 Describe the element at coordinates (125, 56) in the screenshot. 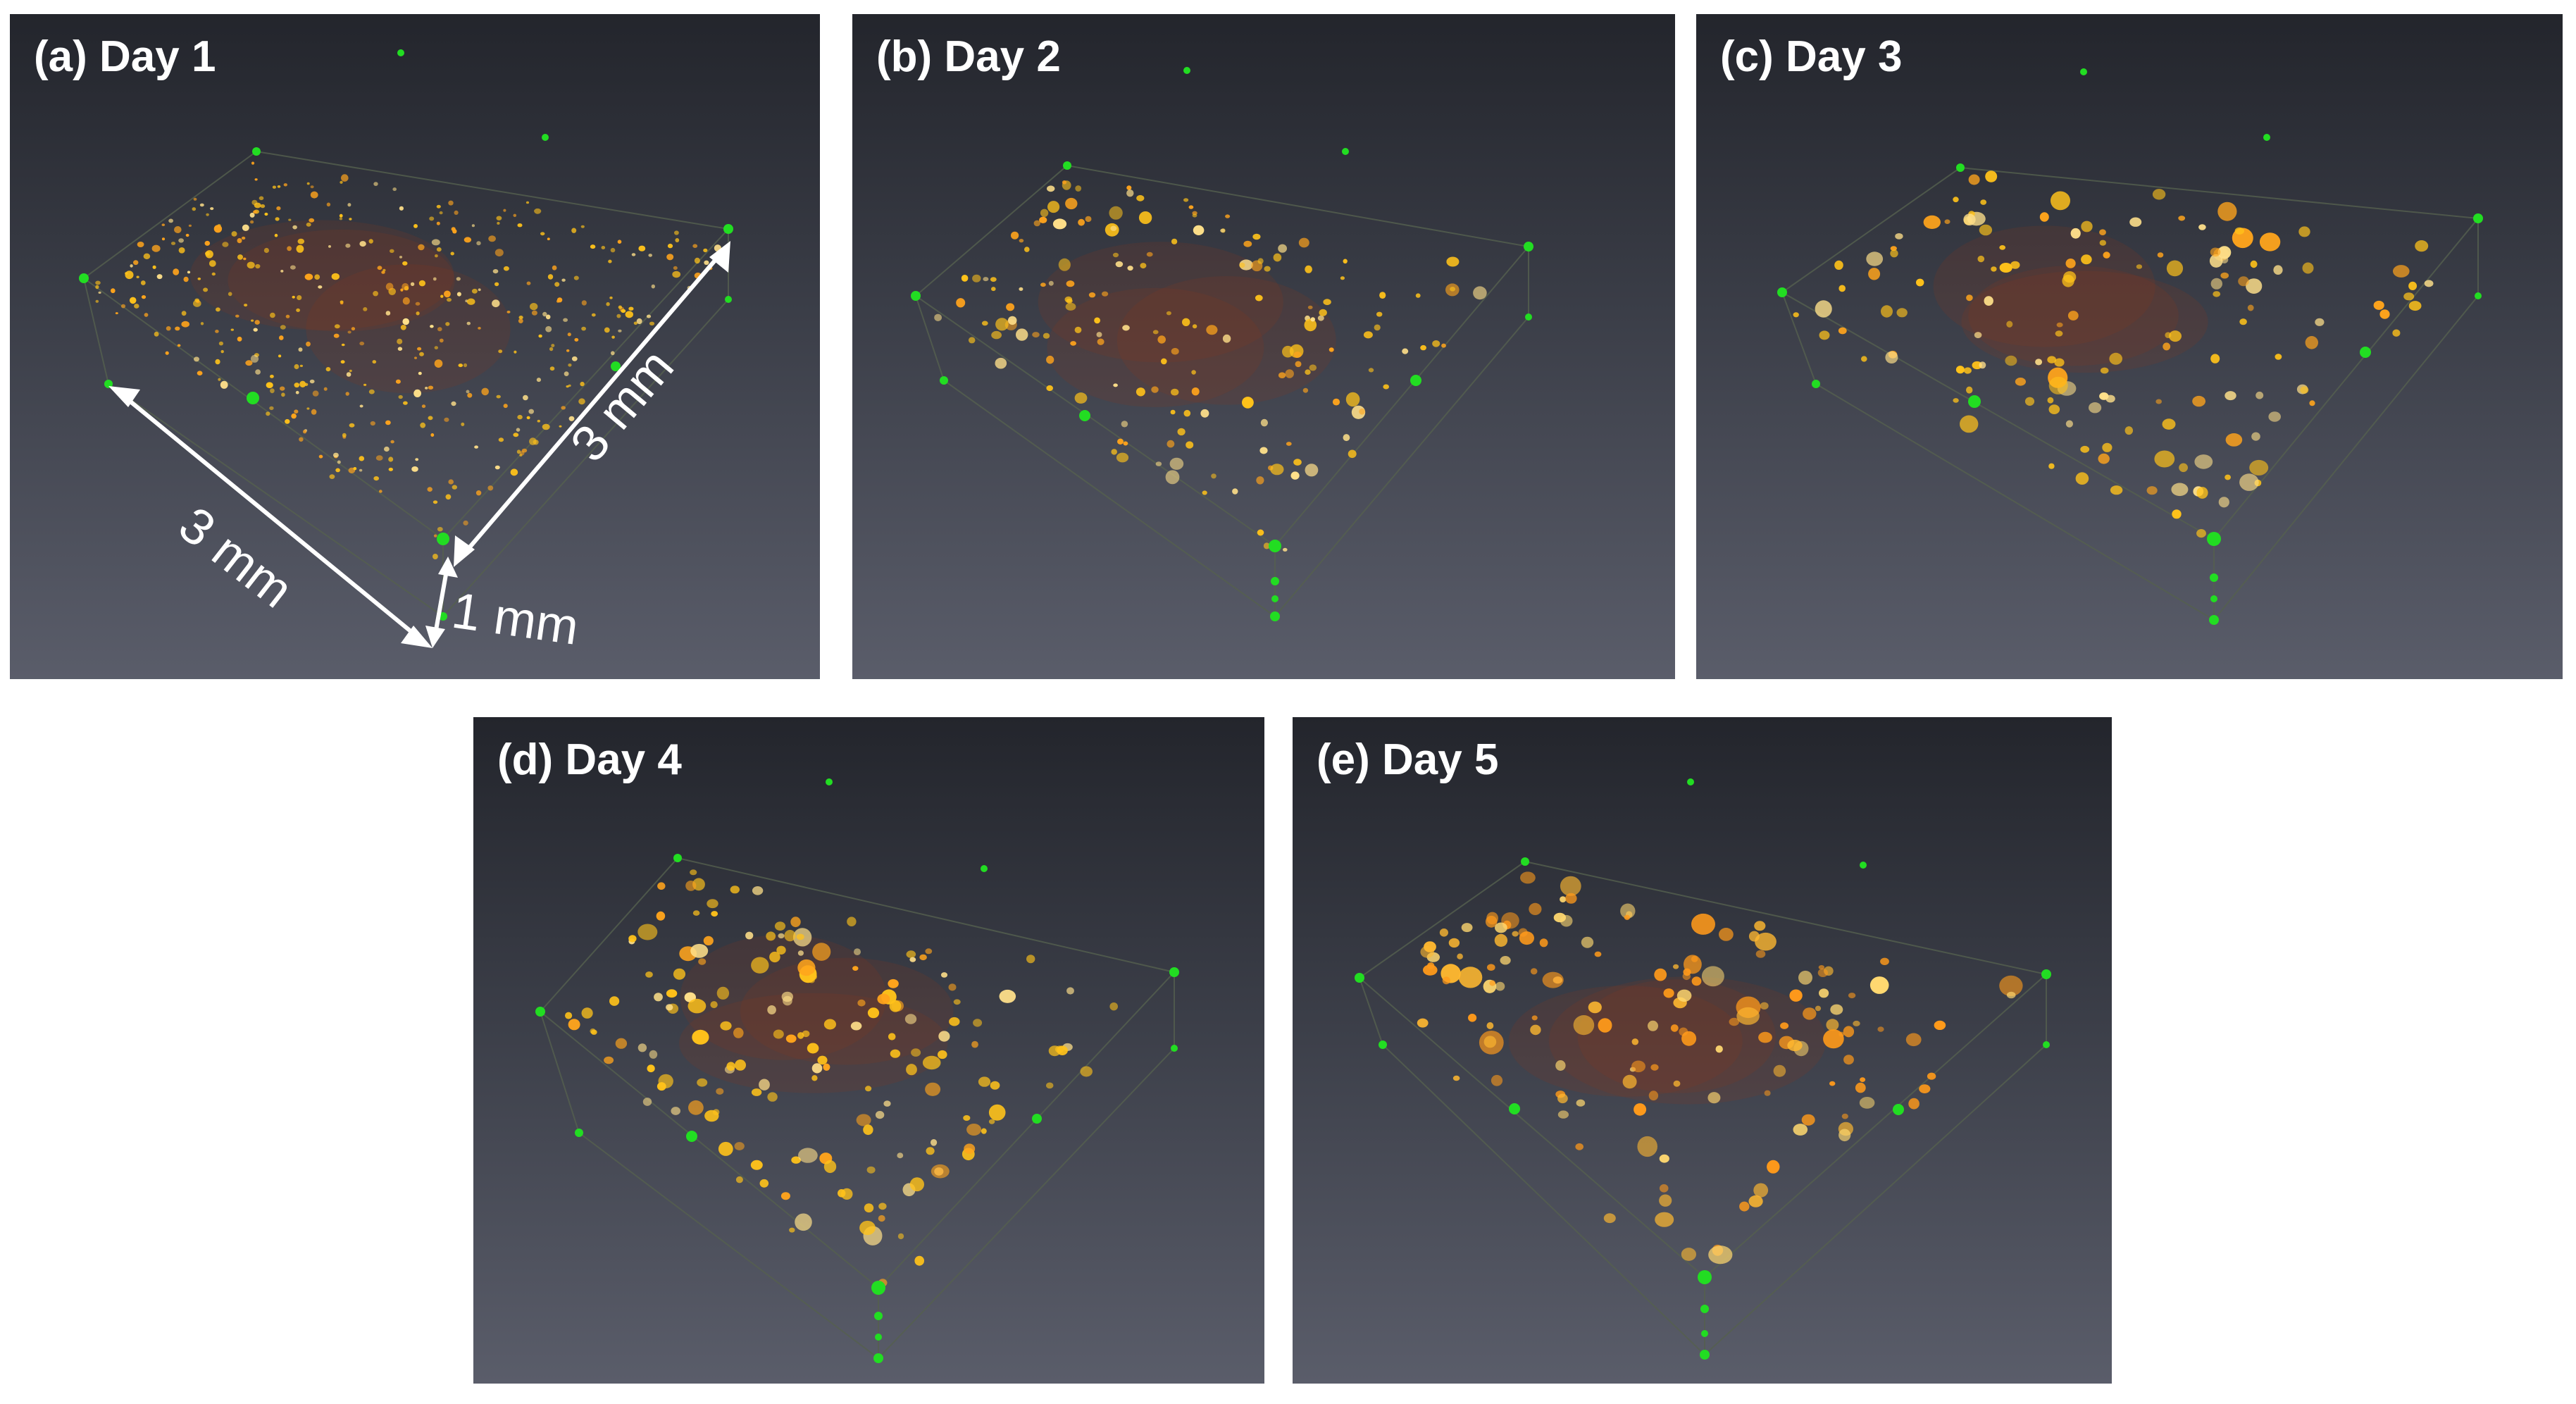

I see `panel-label-day-1: (a) Day 1` at that location.